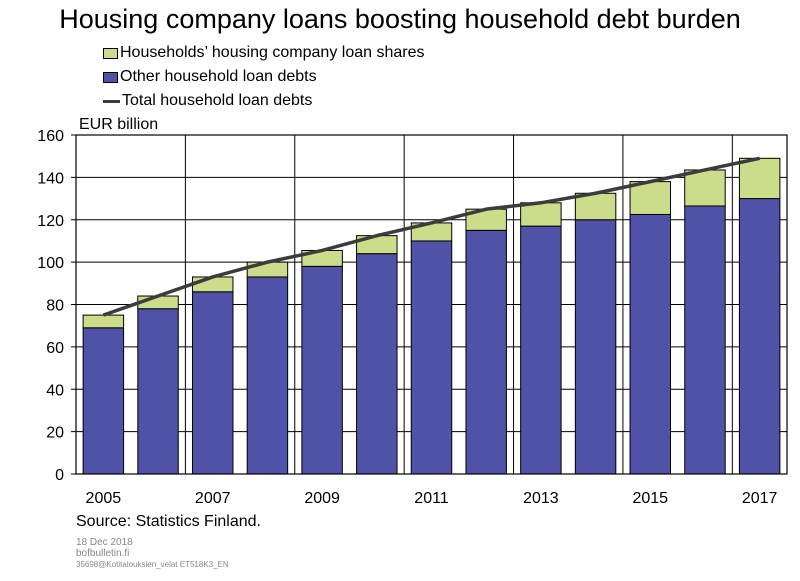  Describe the element at coordinates (218, 76) in the screenshot. I see `legend-label-other: Other household loan debts` at that location.